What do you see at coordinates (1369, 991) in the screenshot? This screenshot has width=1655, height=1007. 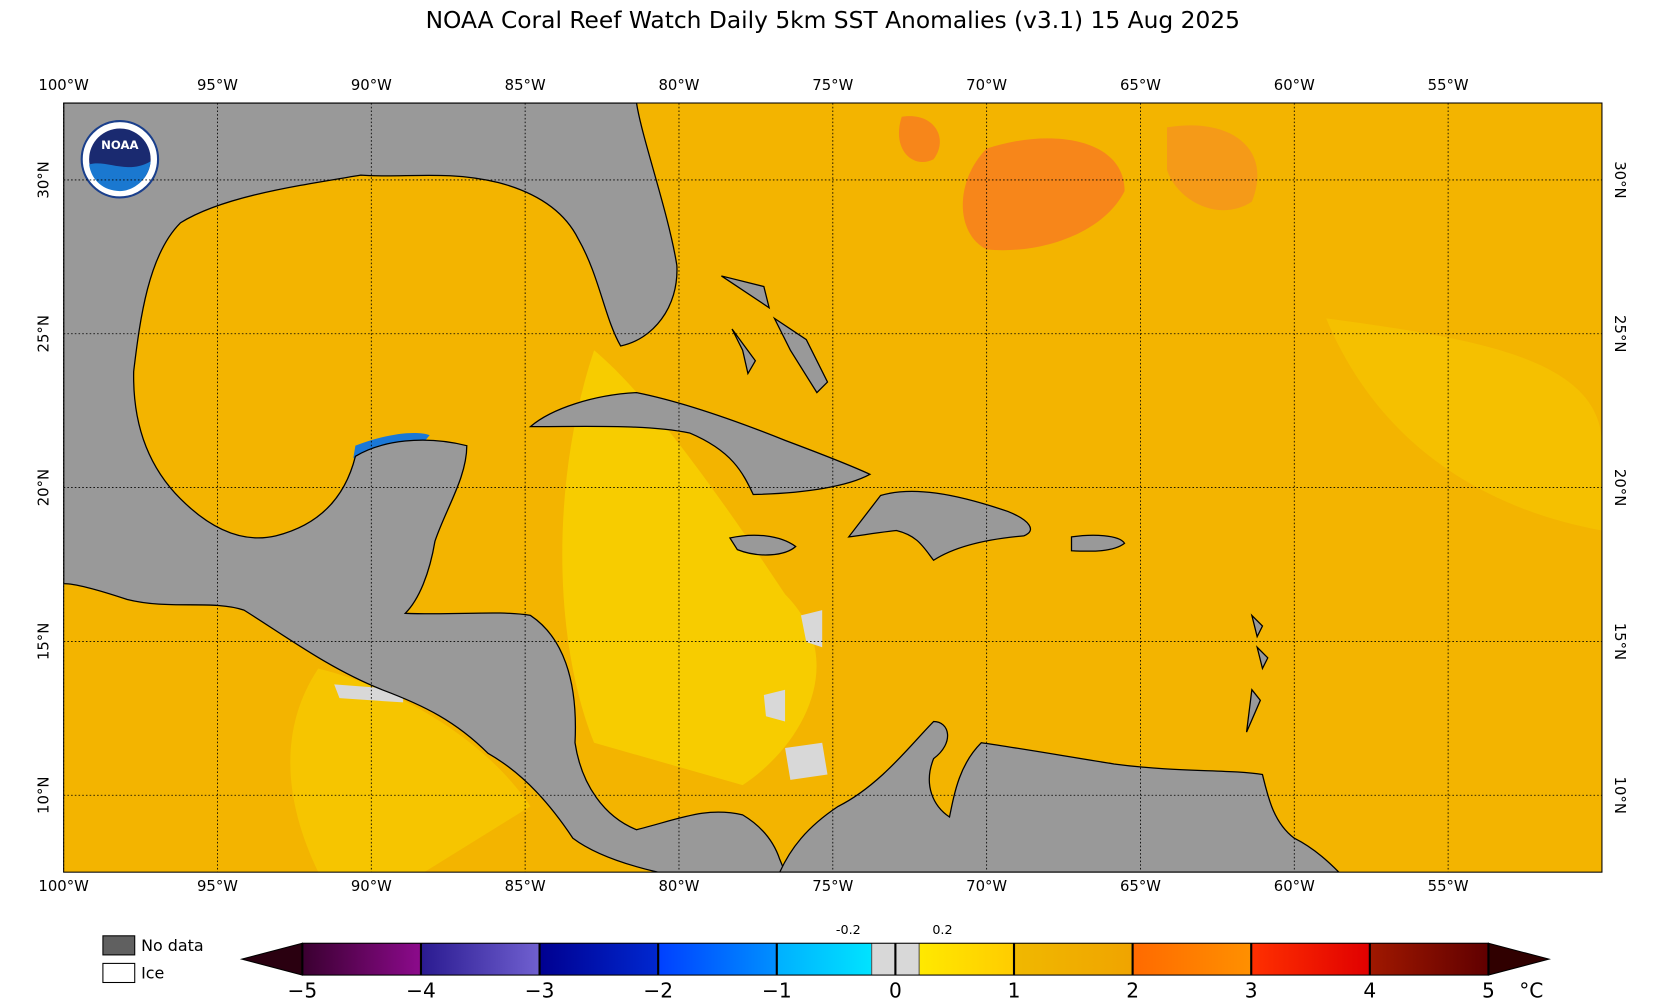 I see `colorbar-tick-label: 4` at bounding box center [1369, 991].